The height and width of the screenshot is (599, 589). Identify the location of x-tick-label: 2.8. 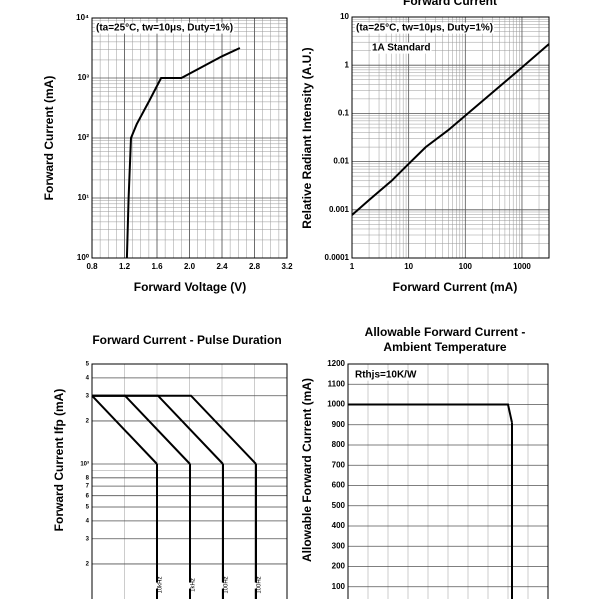
(255, 266).